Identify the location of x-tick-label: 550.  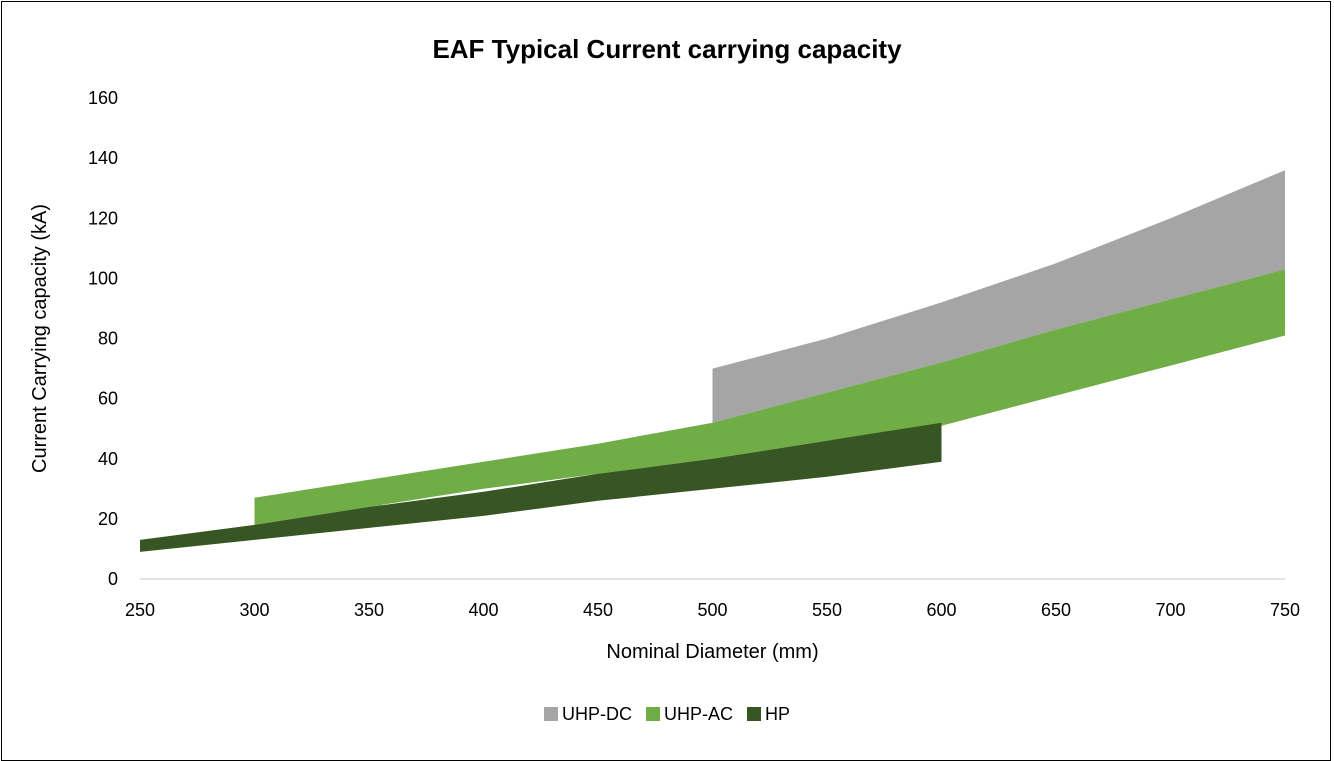
(827, 610).